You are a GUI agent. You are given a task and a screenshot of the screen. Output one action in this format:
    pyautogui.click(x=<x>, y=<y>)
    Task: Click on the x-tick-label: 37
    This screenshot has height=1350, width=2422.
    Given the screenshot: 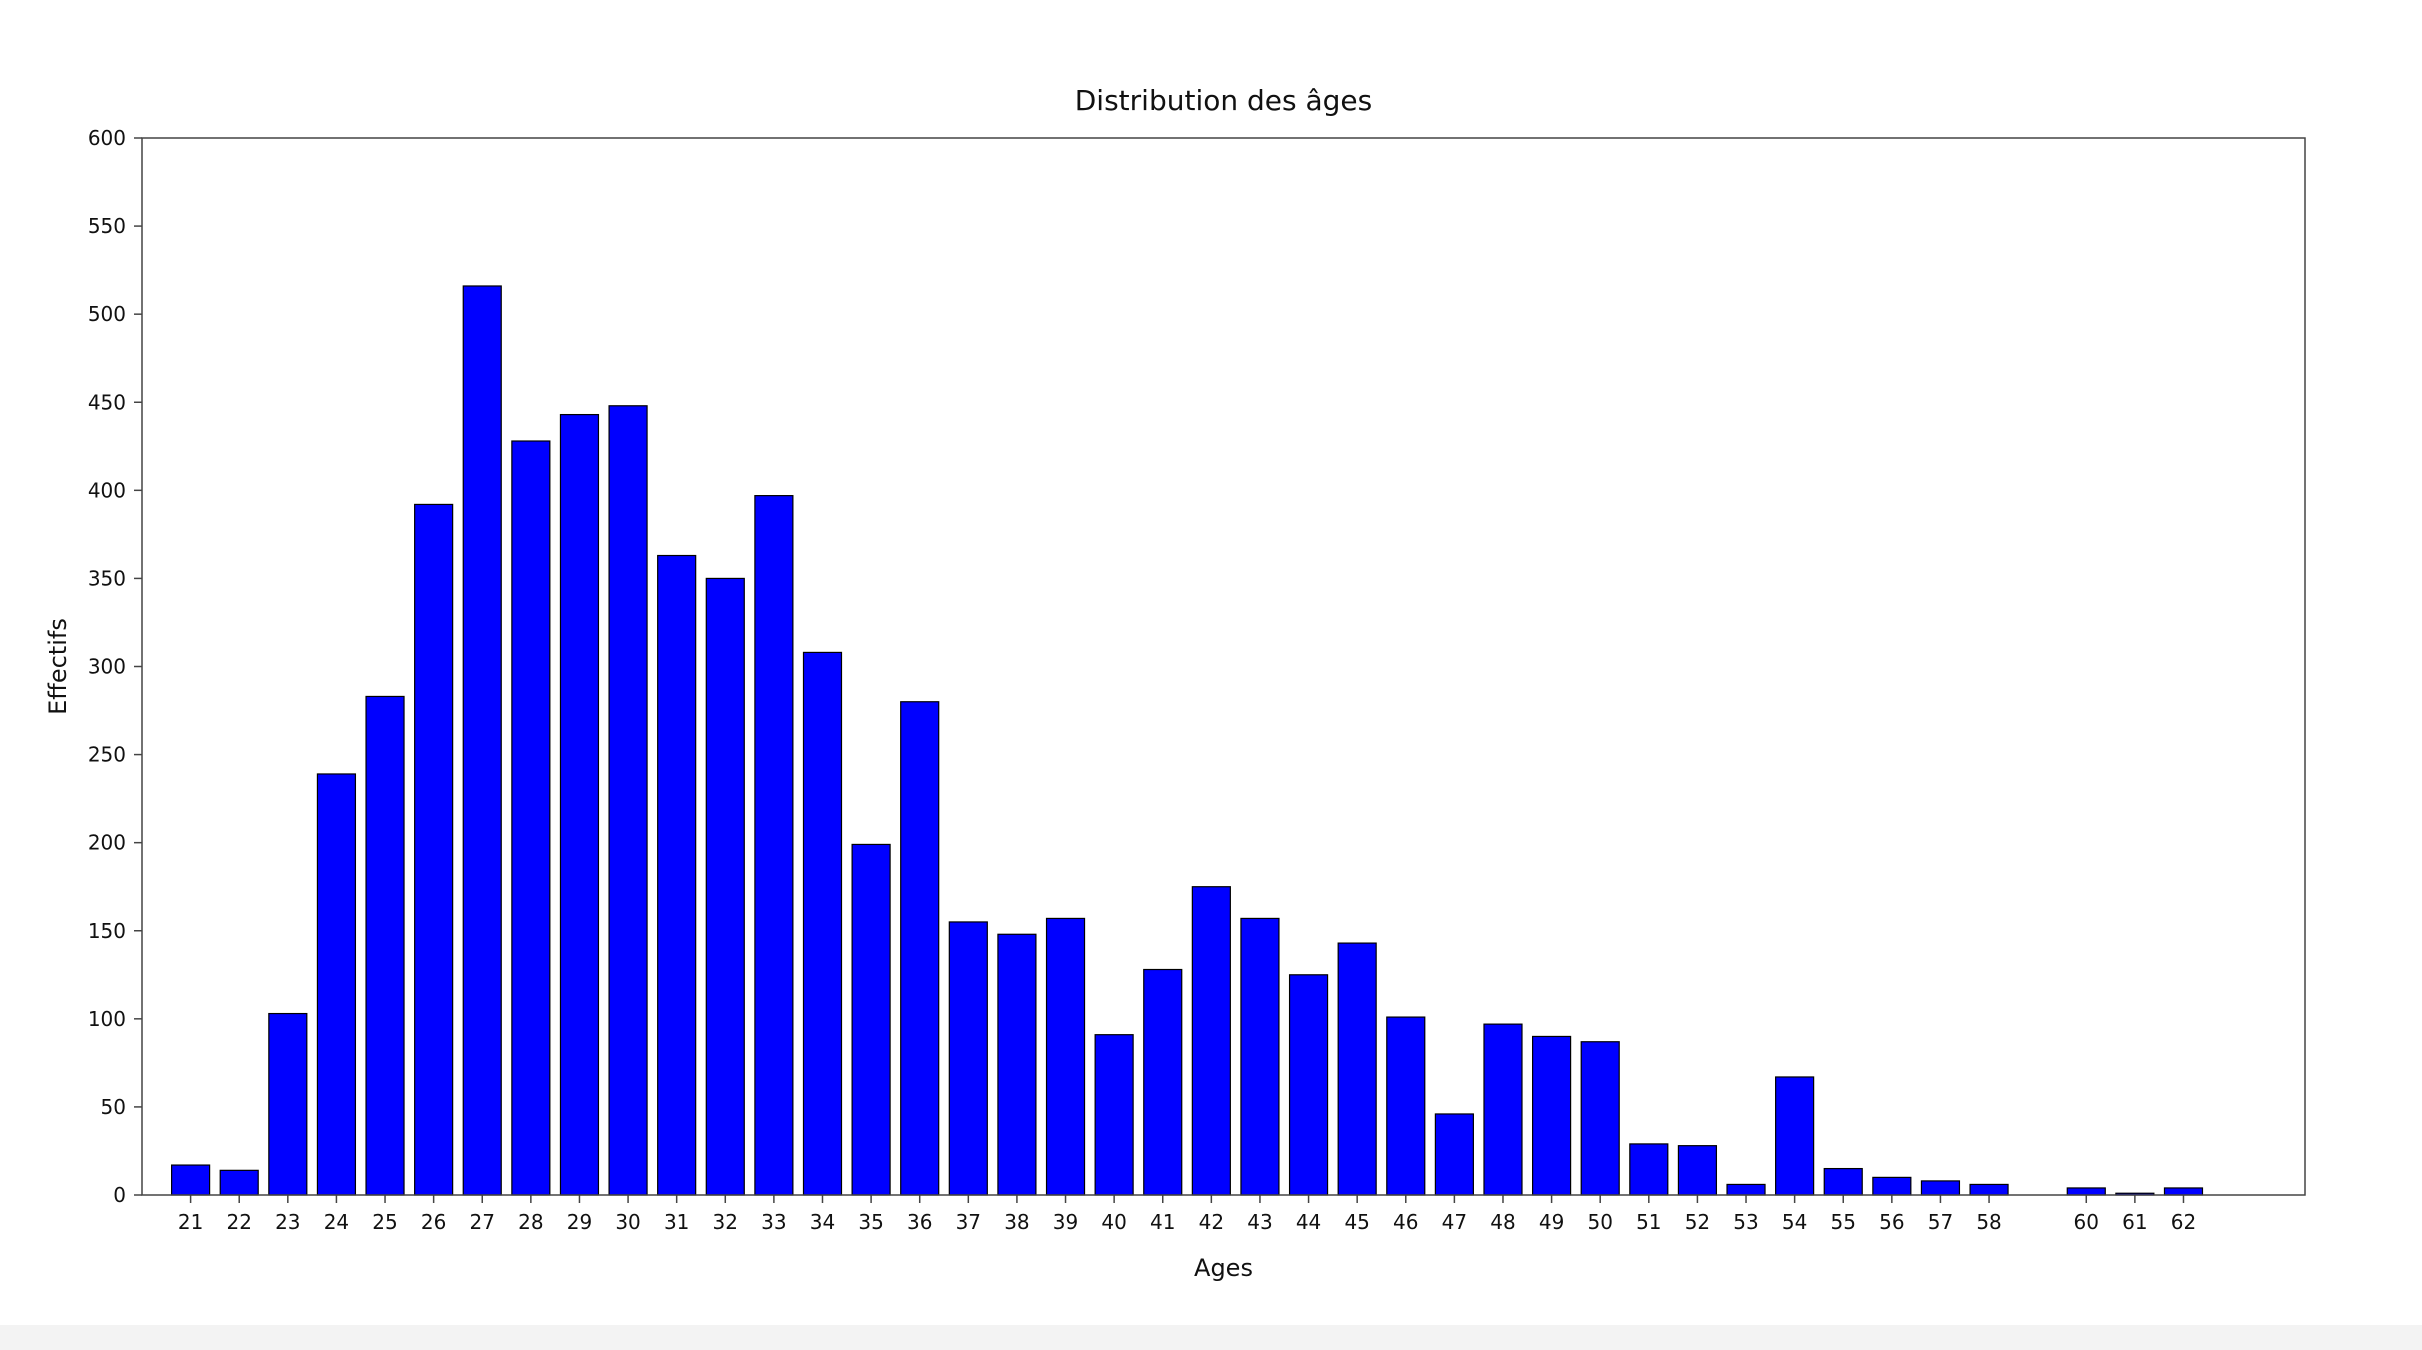 What is the action you would take?
    pyautogui.click(x=968, y=1222)
    